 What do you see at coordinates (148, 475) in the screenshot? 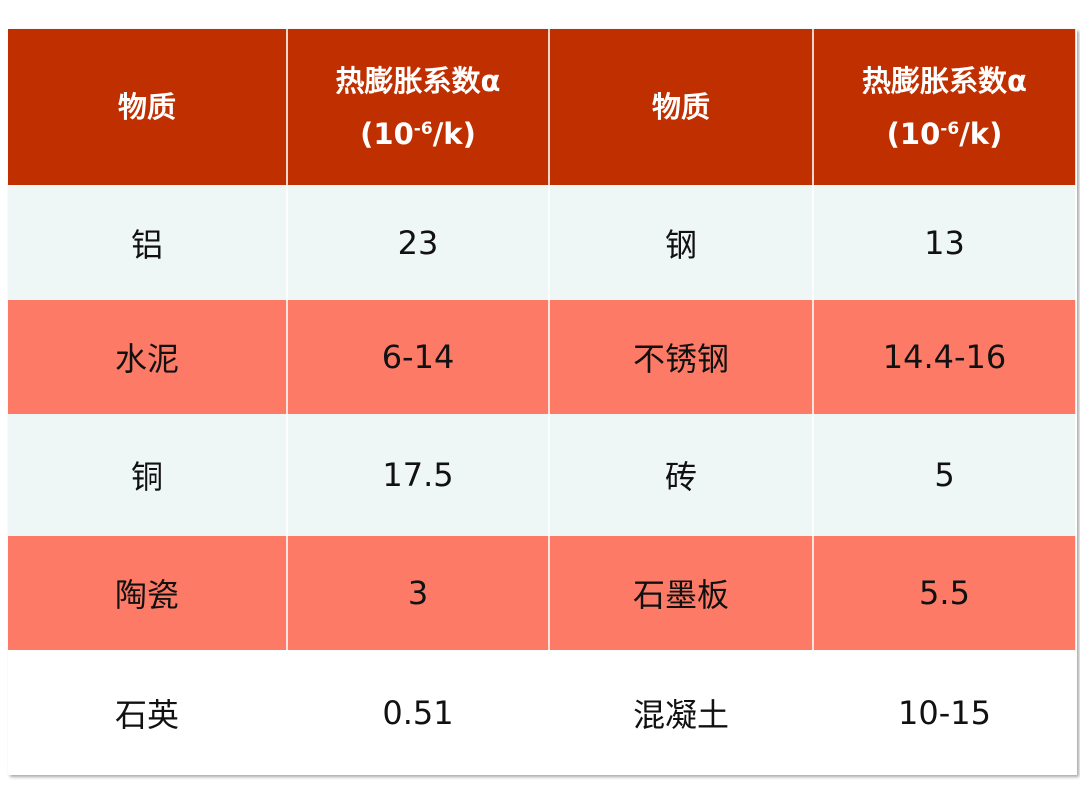
I see `material-cell: 铜` at bounding box center [148, 475].